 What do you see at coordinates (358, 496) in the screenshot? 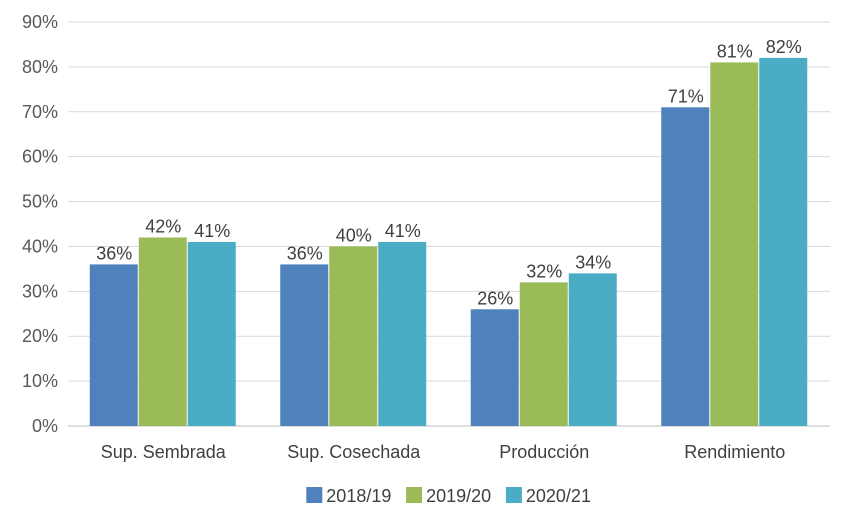
I see `legend-label: 2018/19` at bounding box center [358, 496].